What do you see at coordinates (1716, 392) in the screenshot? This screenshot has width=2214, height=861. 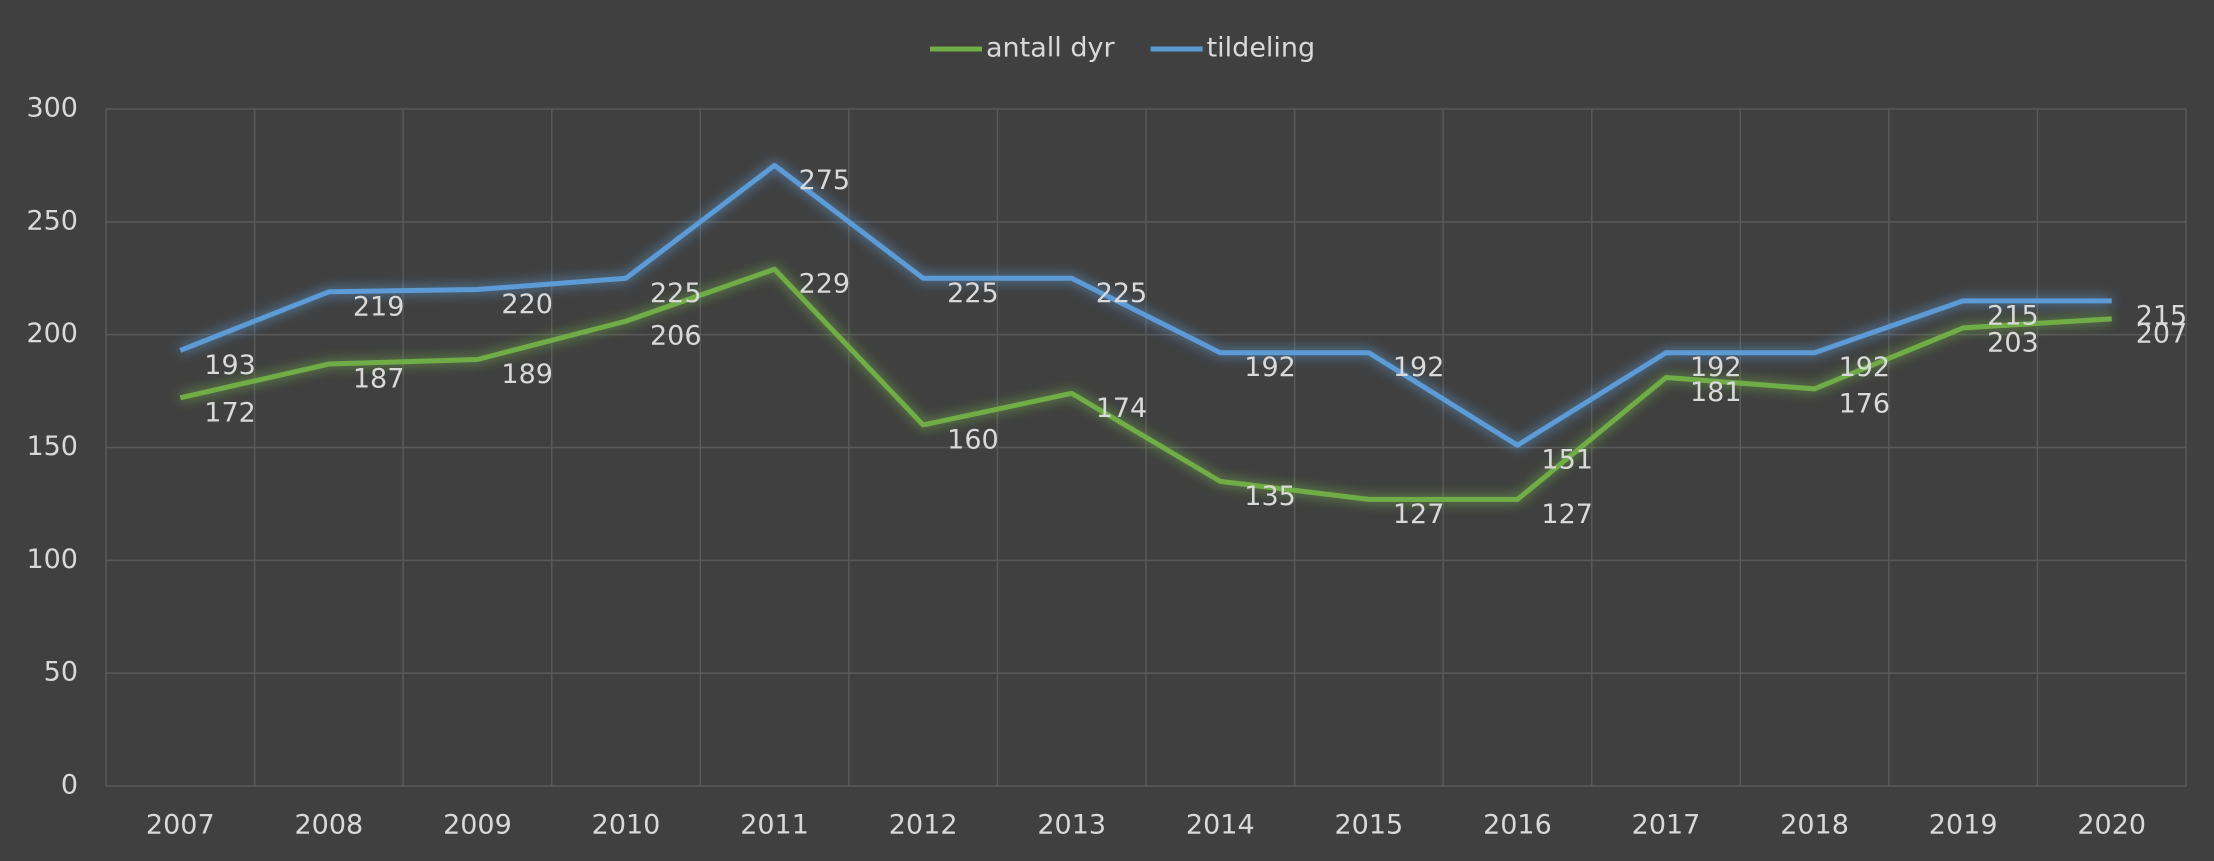 I see `data-label: 181` at bounding box center [1716, 392].